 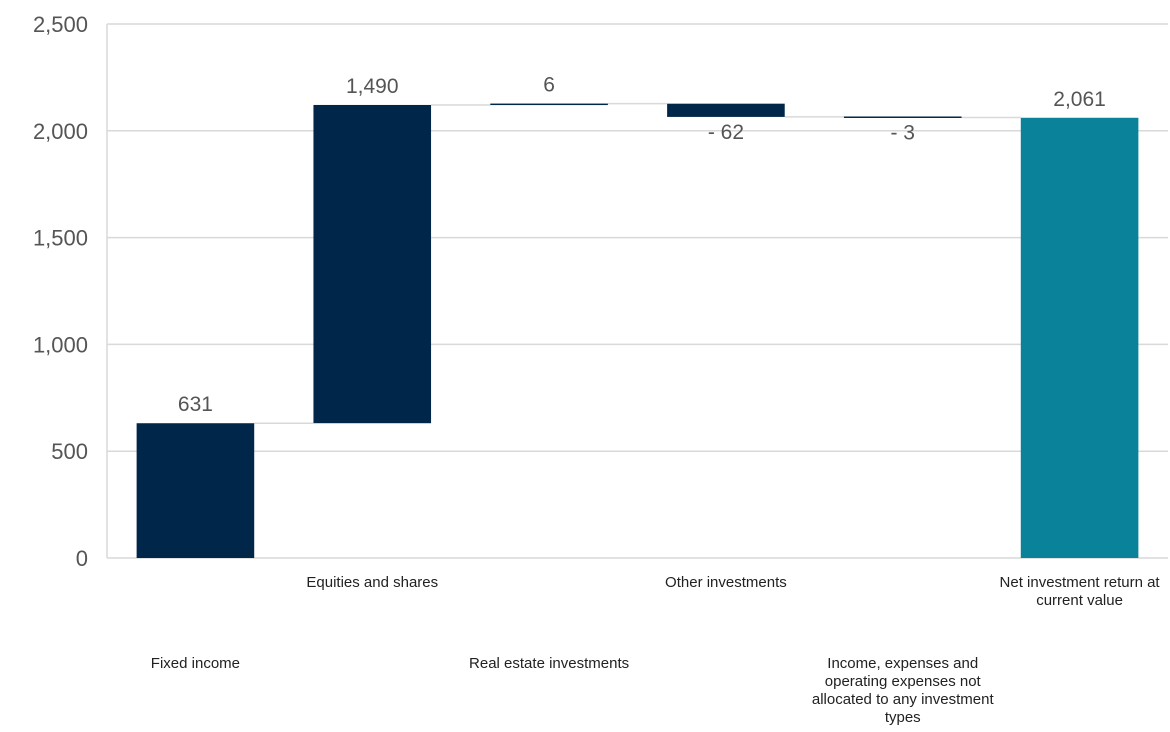 What do you see at coordinates (726, 582) in the screenshot?
I see `x-category-label: Other investments` at bounding box center [726, 582].